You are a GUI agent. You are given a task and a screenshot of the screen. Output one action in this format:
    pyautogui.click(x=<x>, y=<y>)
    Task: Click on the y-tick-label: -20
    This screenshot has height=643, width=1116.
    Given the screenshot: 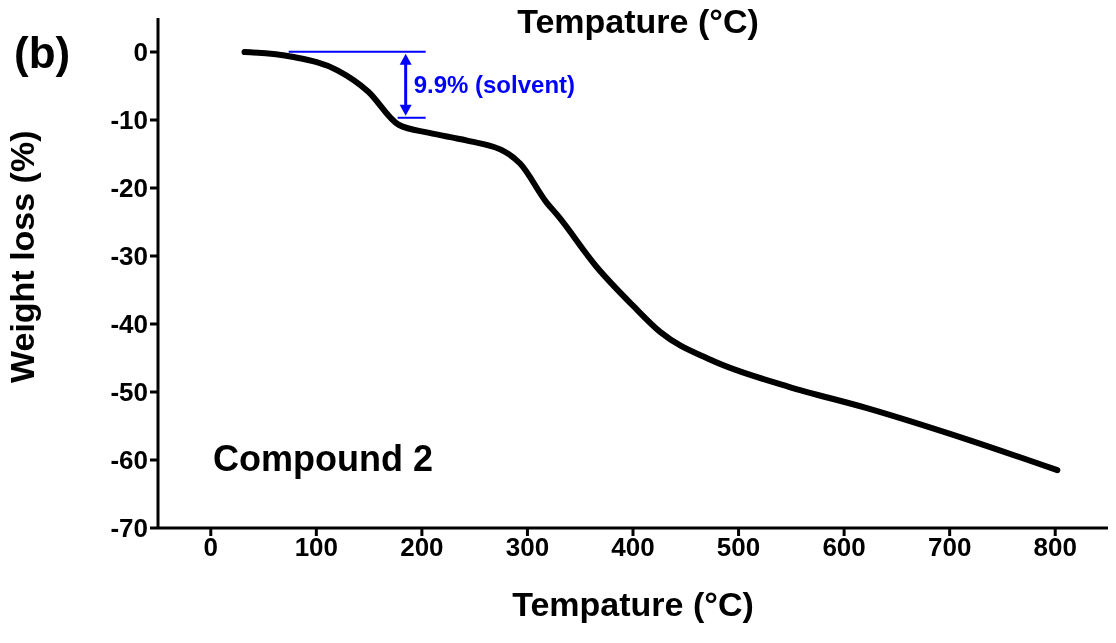 What is the action you would take?
    pyautogui.click(x=129, y=188)
    